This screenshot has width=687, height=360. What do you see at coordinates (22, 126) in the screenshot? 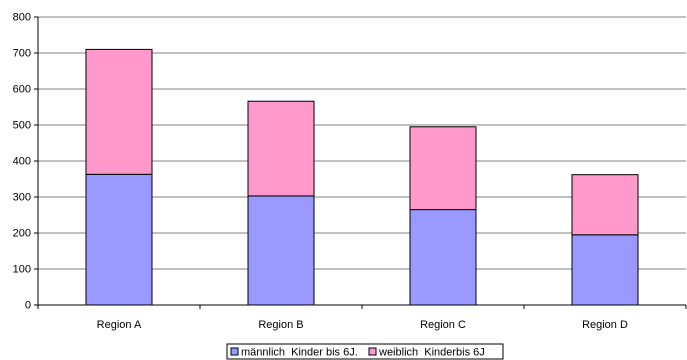
I see `y-tick-label: 500` at bounding box center [22, 126].